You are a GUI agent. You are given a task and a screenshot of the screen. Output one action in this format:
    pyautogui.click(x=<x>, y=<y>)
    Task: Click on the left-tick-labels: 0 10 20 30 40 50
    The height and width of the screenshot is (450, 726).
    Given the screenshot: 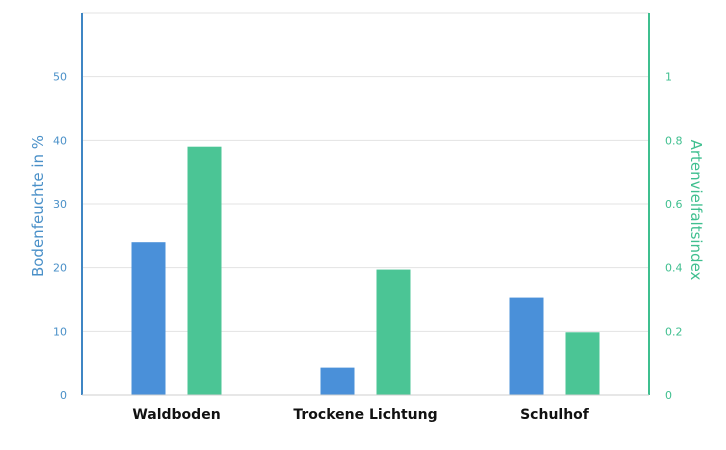 What is the action you would take?
    pyautogui.click(x=60, y=236)
    